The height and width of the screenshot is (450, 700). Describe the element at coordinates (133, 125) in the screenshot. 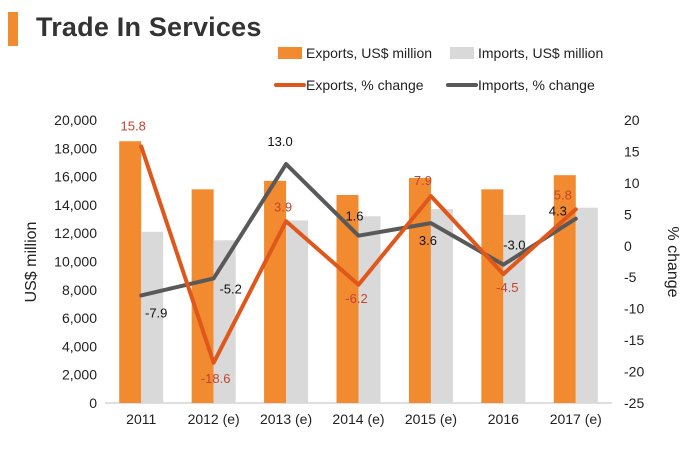

I see `label-exports-change-0: 15.8` at that location.